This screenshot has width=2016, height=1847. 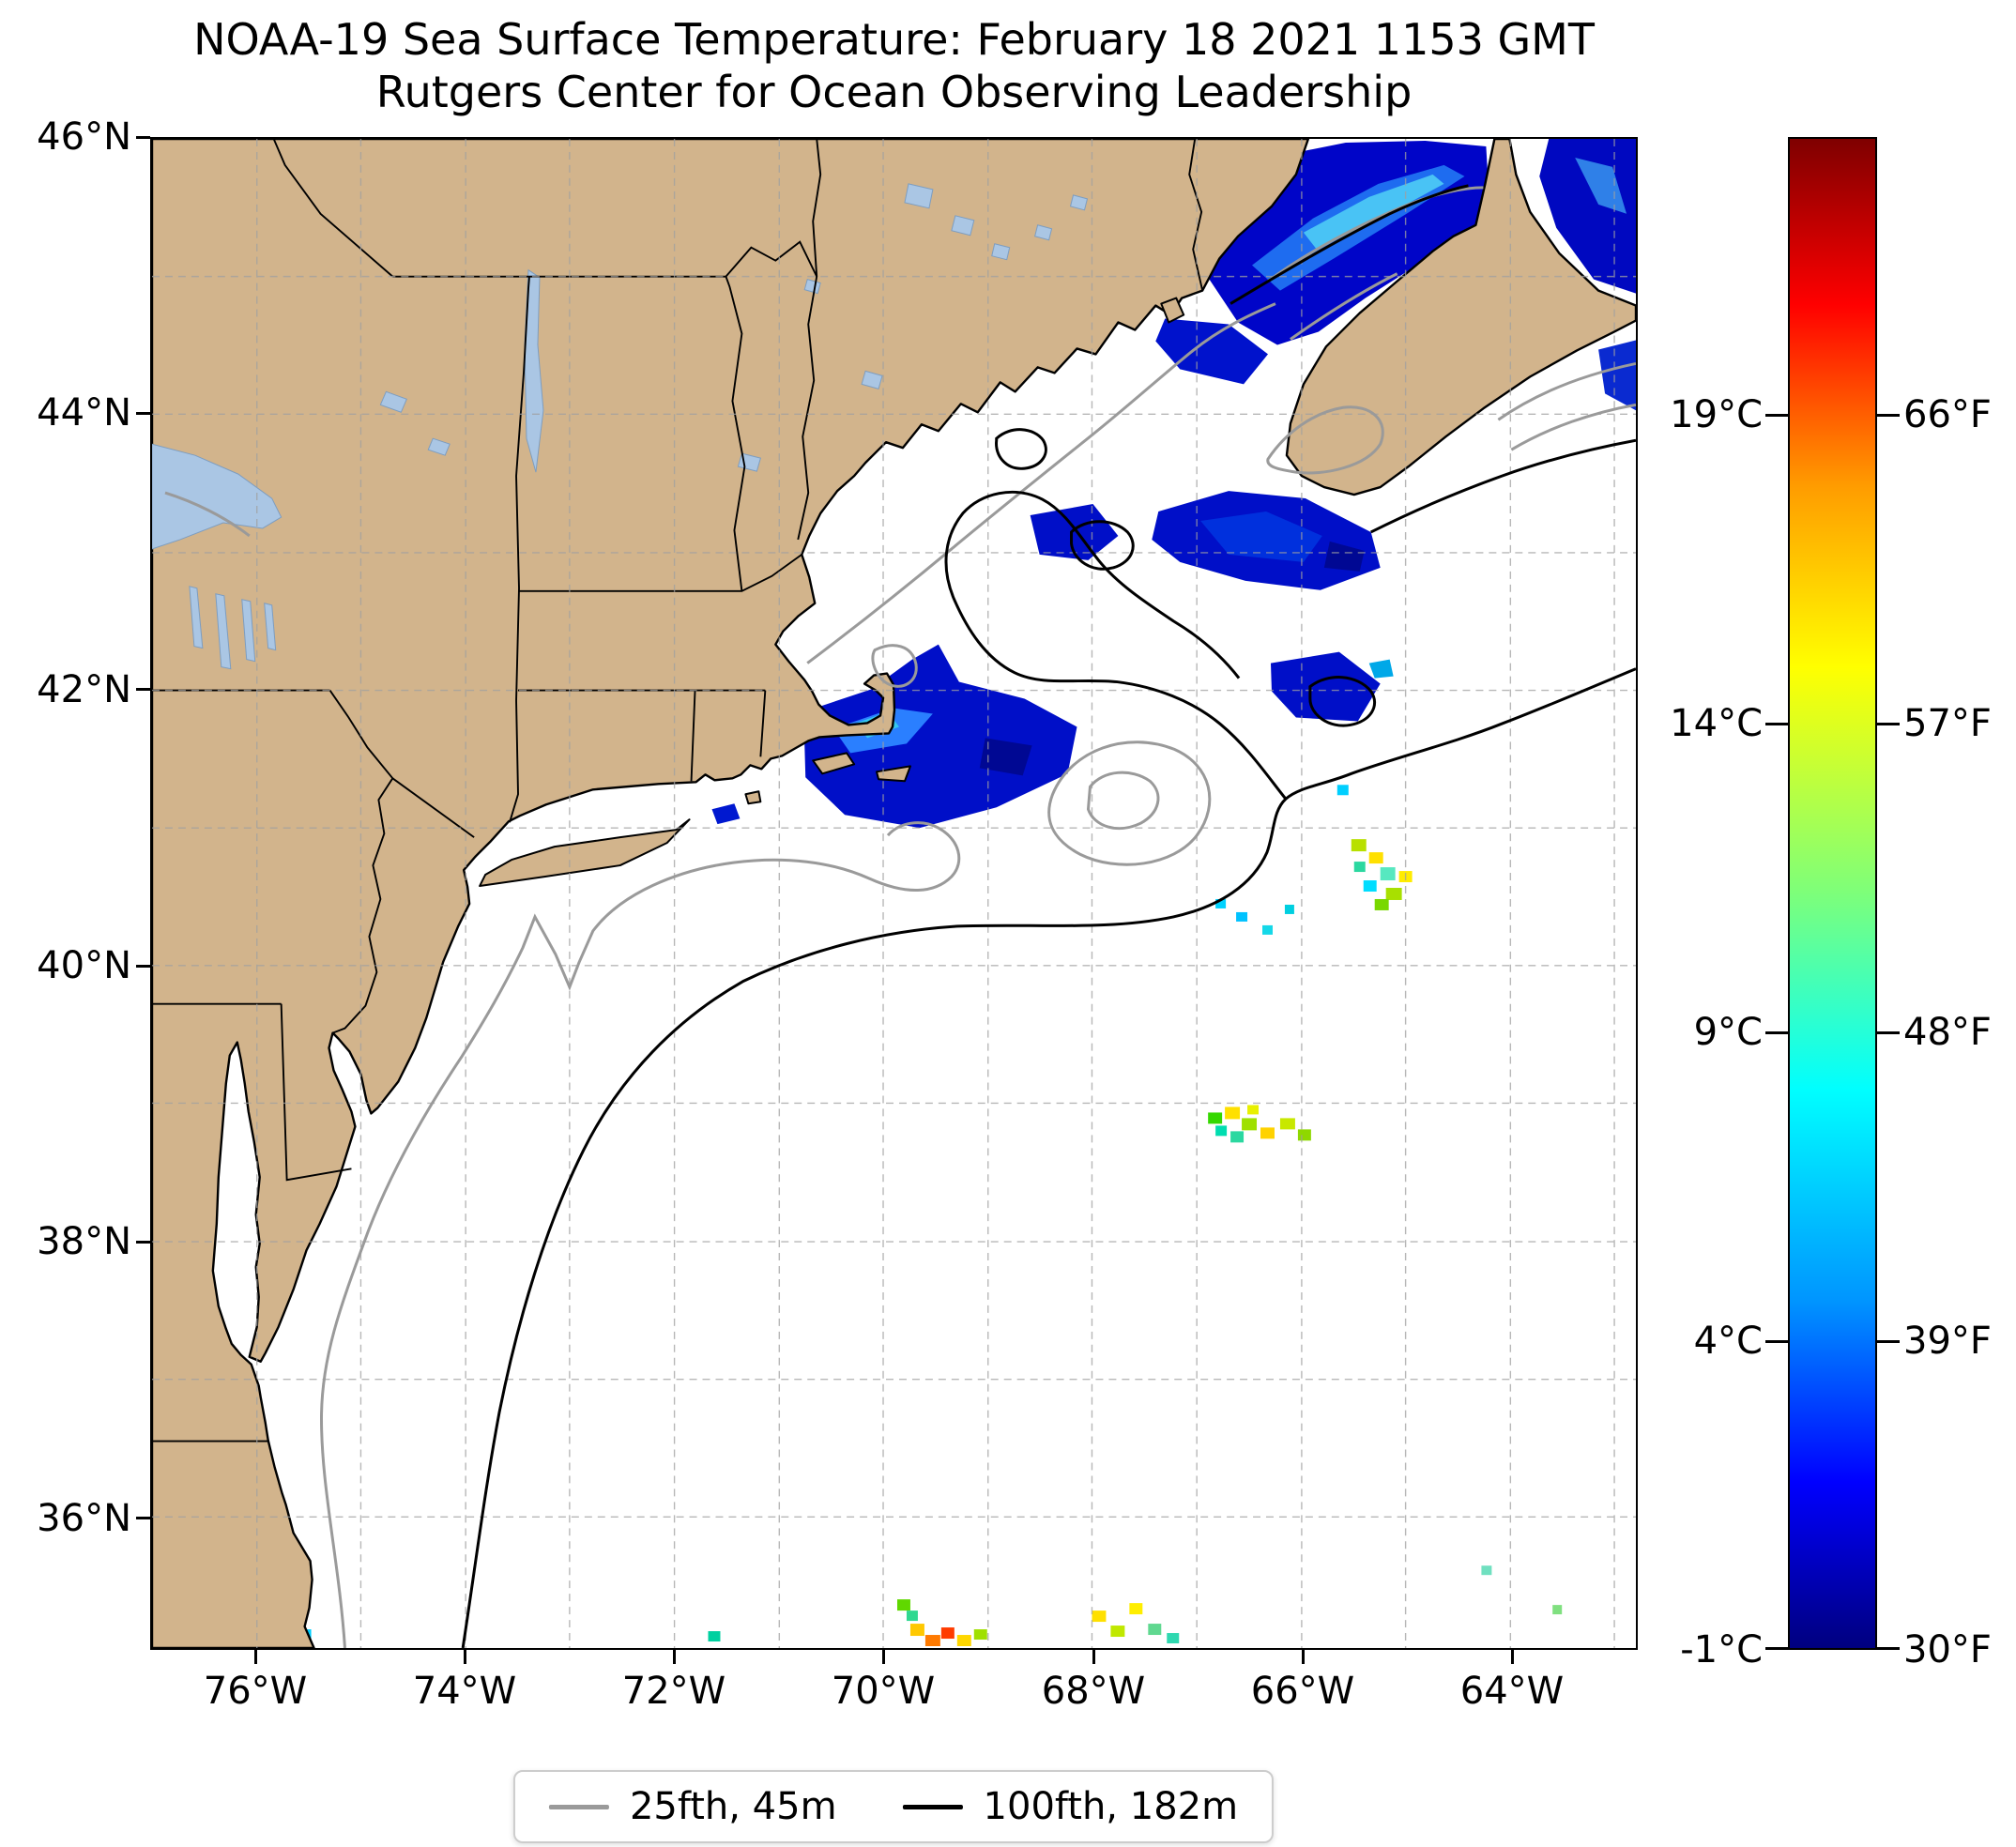 I want to click on block-island, so click(x=753, y=797).